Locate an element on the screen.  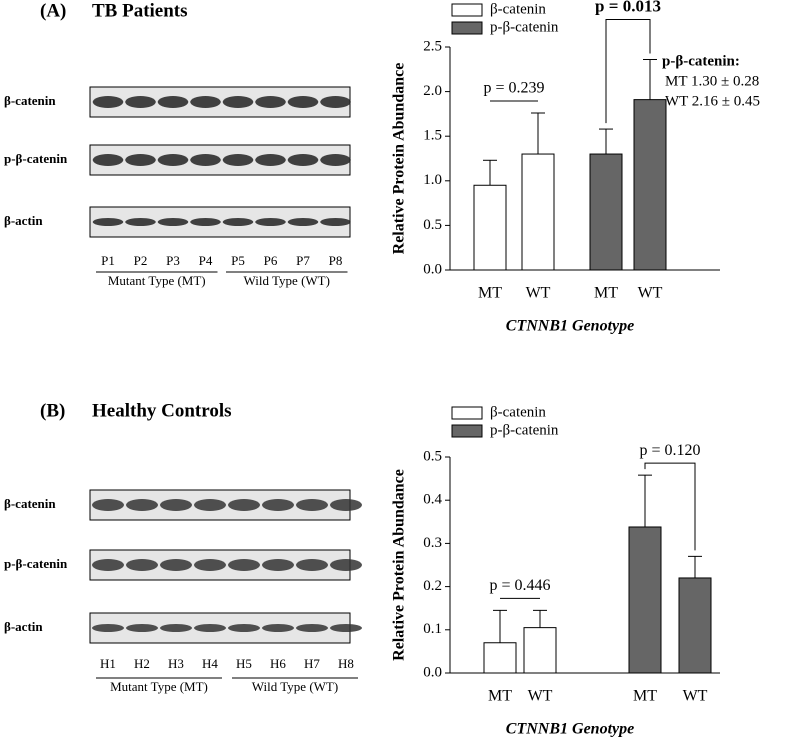
lane-label: H6 is located at coordinates (278, 663).